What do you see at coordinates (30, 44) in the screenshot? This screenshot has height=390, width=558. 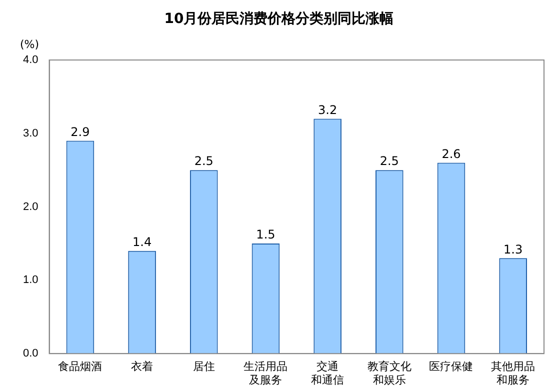 I see `y-axis-title: (%)` at bounding box center [30, 44].